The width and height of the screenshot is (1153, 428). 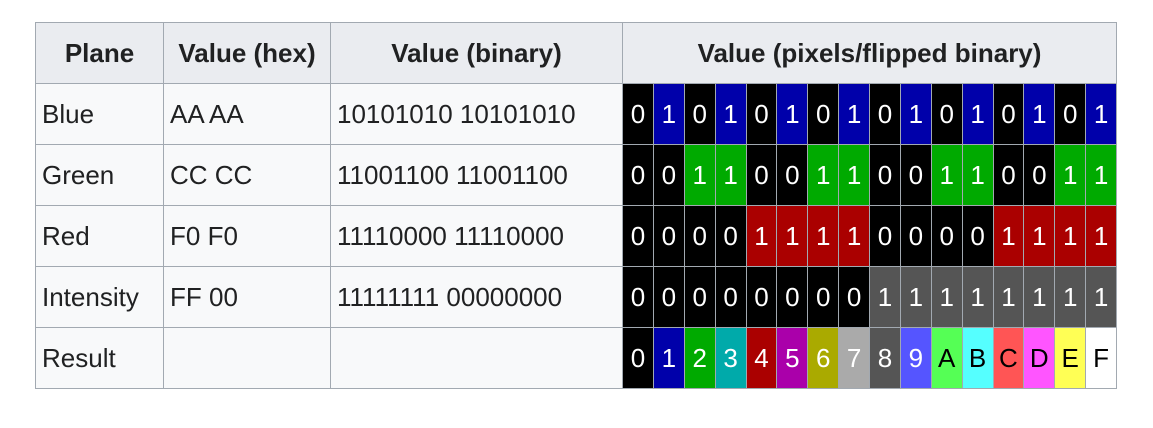 What do you see at coordinates (247, 114) in the screenshot?
I see `hex-value: AA AA` at bounding box center [247, 114].